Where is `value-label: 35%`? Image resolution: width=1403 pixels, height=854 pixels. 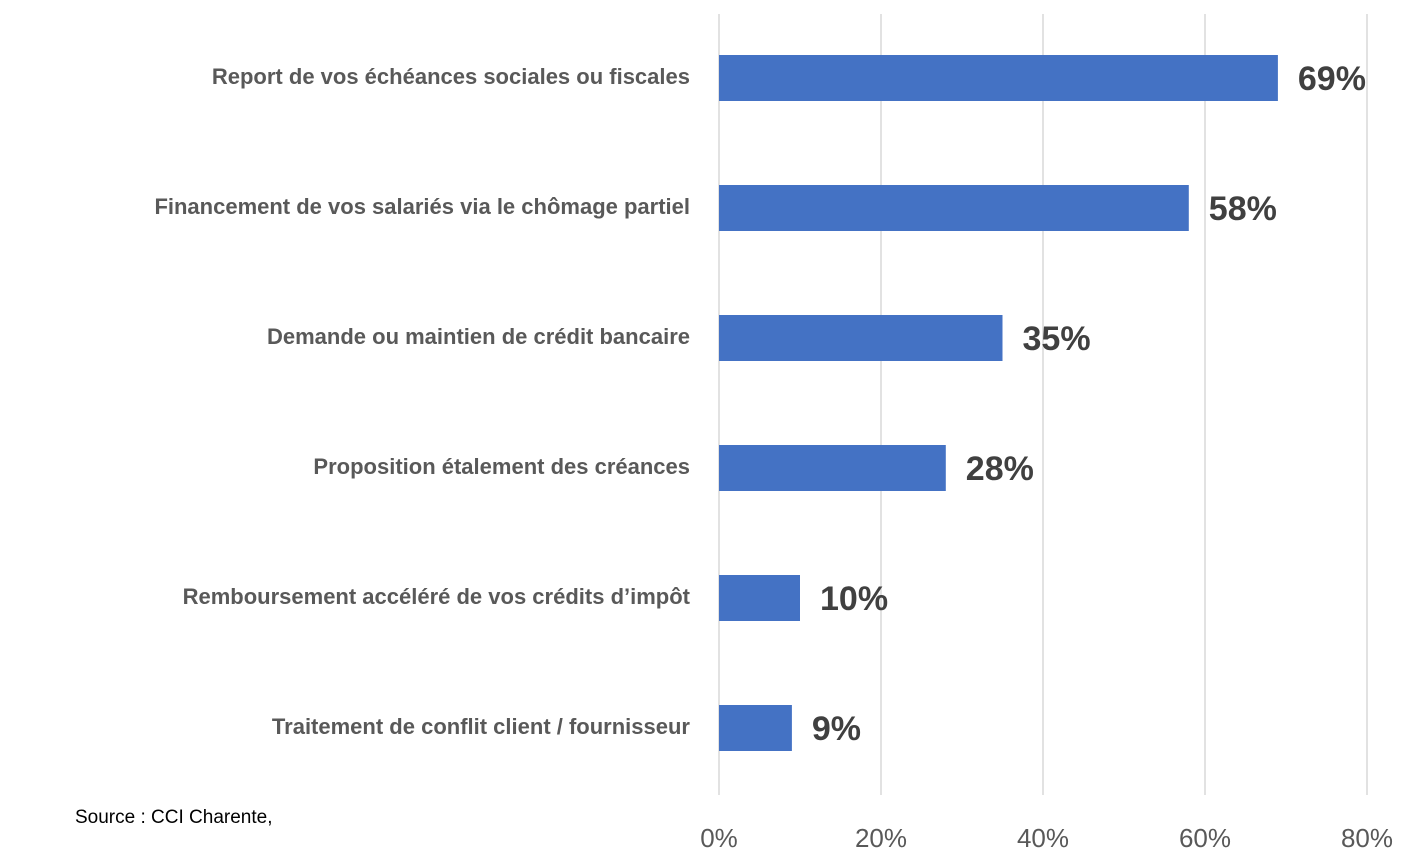
value-label: 35% is located at coordinates (1057, 339).